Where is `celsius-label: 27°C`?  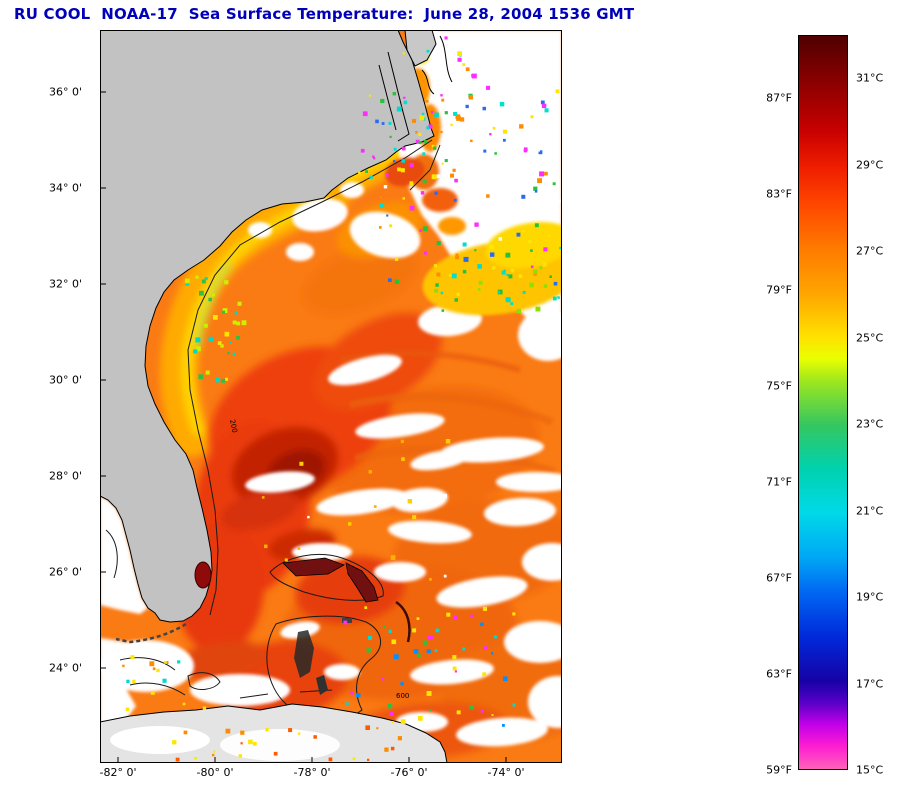 celsius-label: 27°C is located at coordinates (870, 251).